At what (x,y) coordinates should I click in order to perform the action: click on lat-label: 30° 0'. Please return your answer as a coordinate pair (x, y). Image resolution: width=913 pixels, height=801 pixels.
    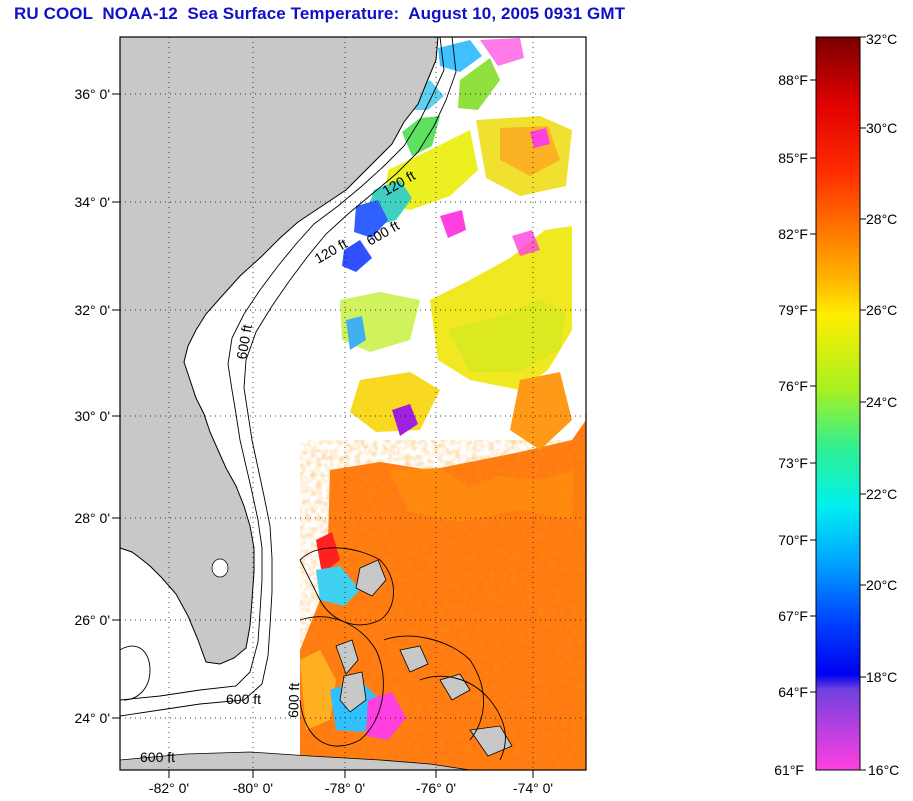
    Looking at the image, I should click on (92, 416).